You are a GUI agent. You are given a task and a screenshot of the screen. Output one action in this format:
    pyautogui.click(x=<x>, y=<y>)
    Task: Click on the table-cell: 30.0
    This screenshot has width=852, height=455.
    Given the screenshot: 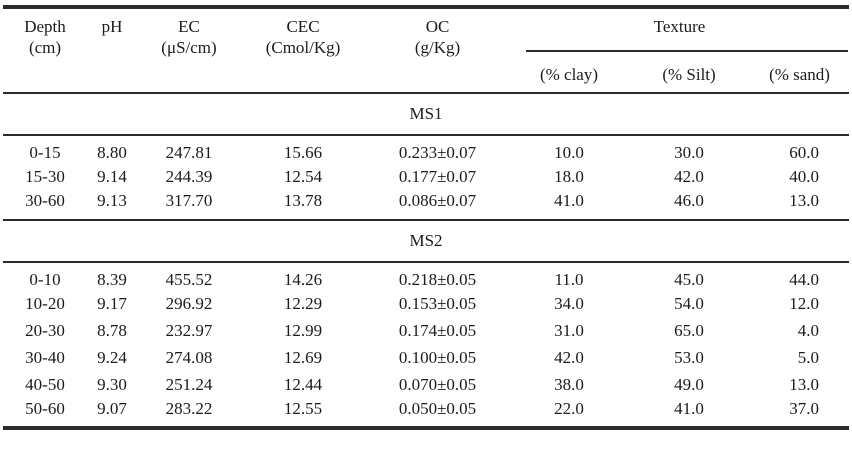 What is the action you would take?
    pyautogui.click(x=689, y=152)
    